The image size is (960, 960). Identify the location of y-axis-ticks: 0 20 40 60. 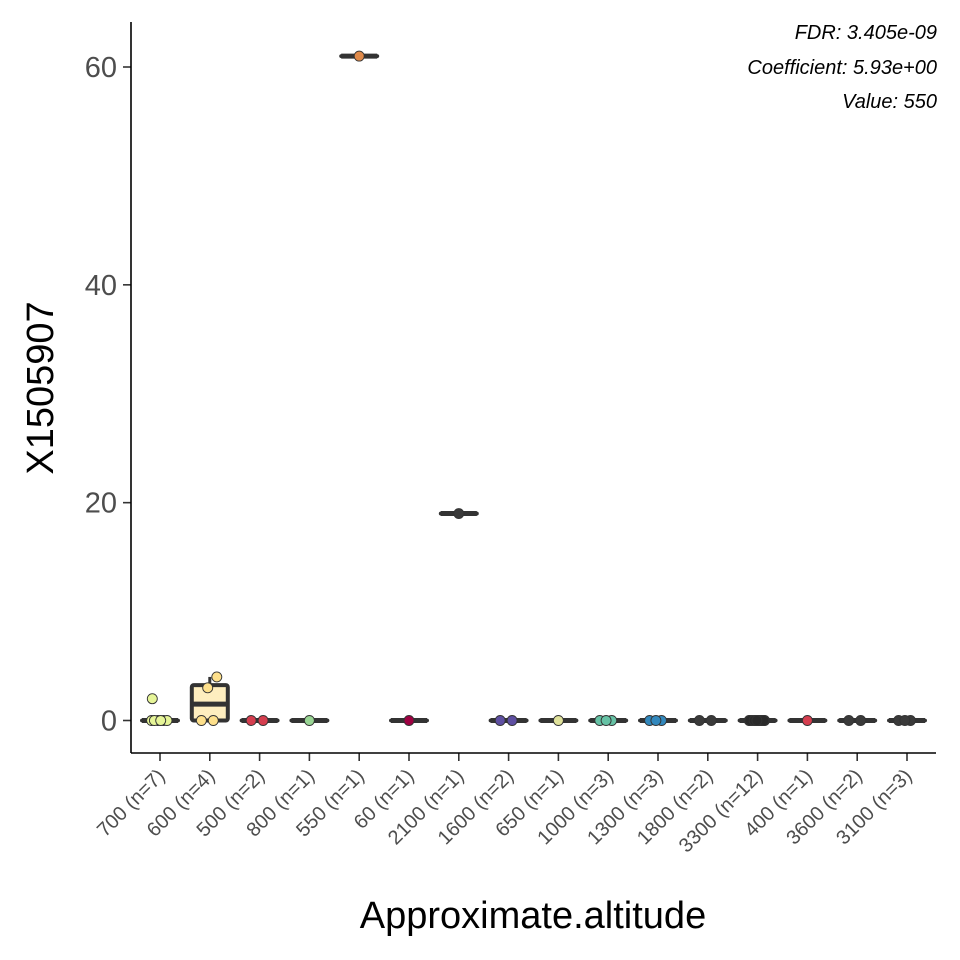
(108, 395).